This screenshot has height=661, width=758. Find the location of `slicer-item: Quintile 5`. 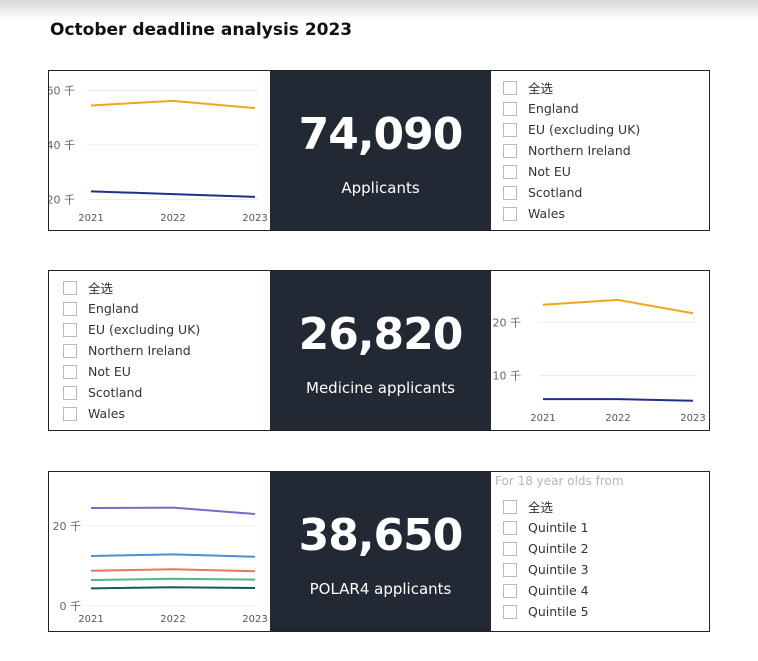

slicer-item: Quintile 5 is located at coordinates (546, 611).